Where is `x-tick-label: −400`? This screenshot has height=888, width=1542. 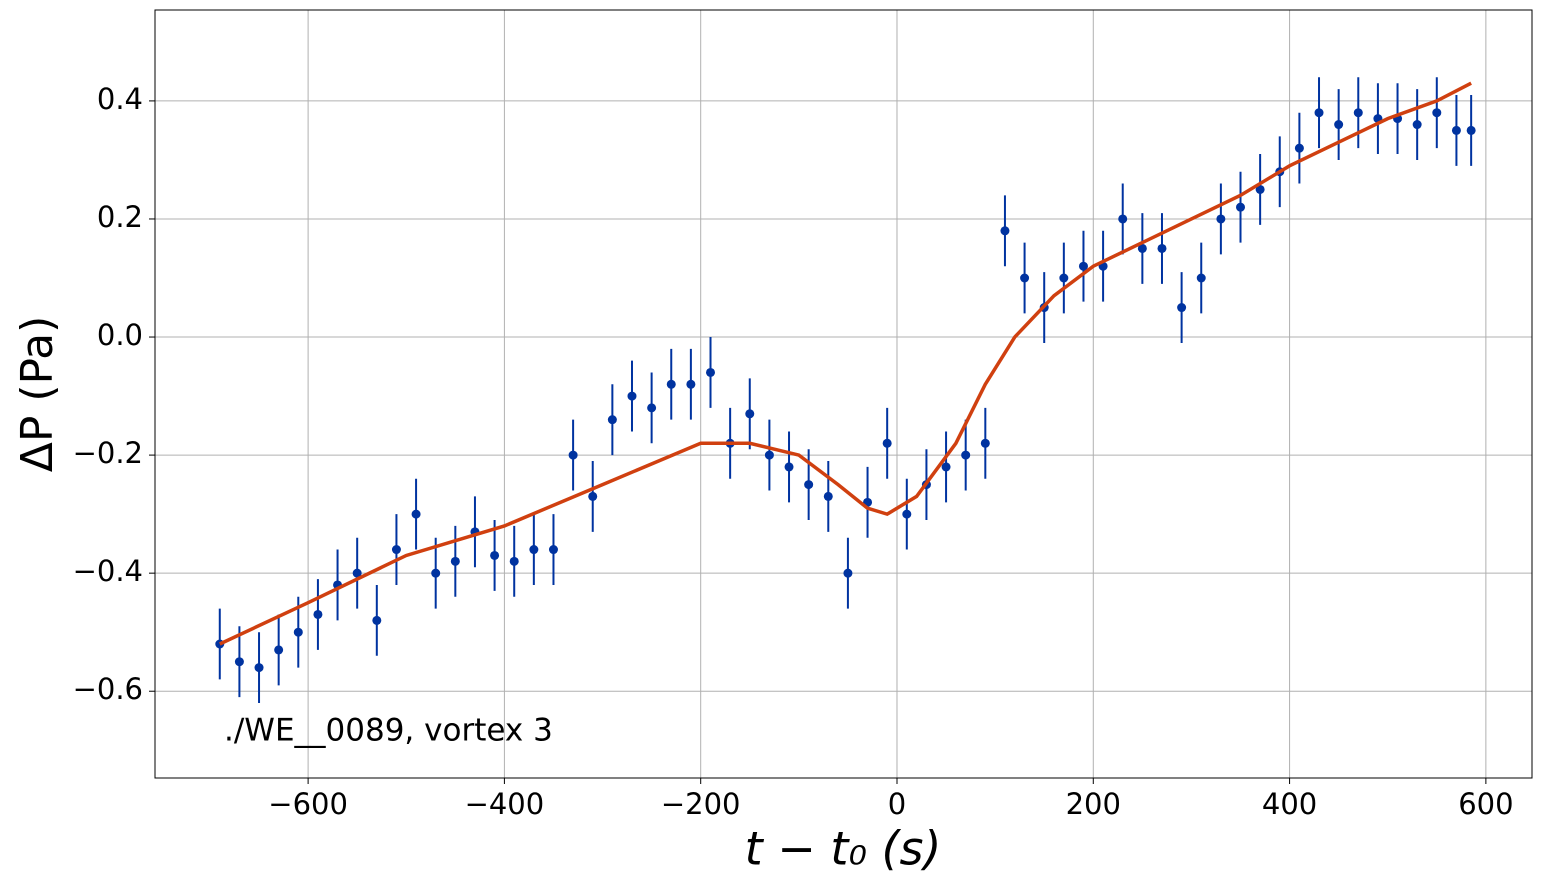
x-tick-label: −400 is located at coordinates (505, 804).